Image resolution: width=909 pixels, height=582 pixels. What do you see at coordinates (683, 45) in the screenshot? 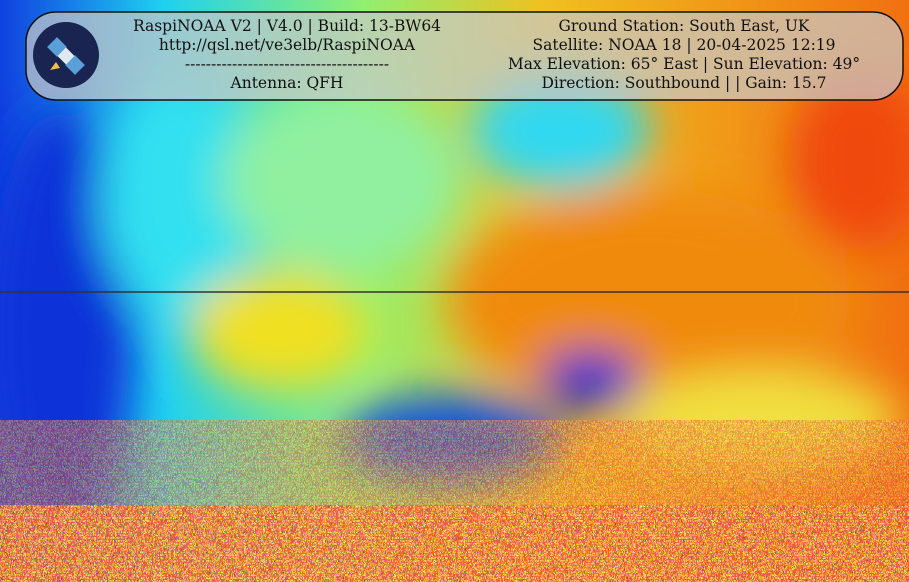
I see `header-right-line: Satellite: NOAA 18 | 20-04-2025 12:19` at bounding box center [683, 45].